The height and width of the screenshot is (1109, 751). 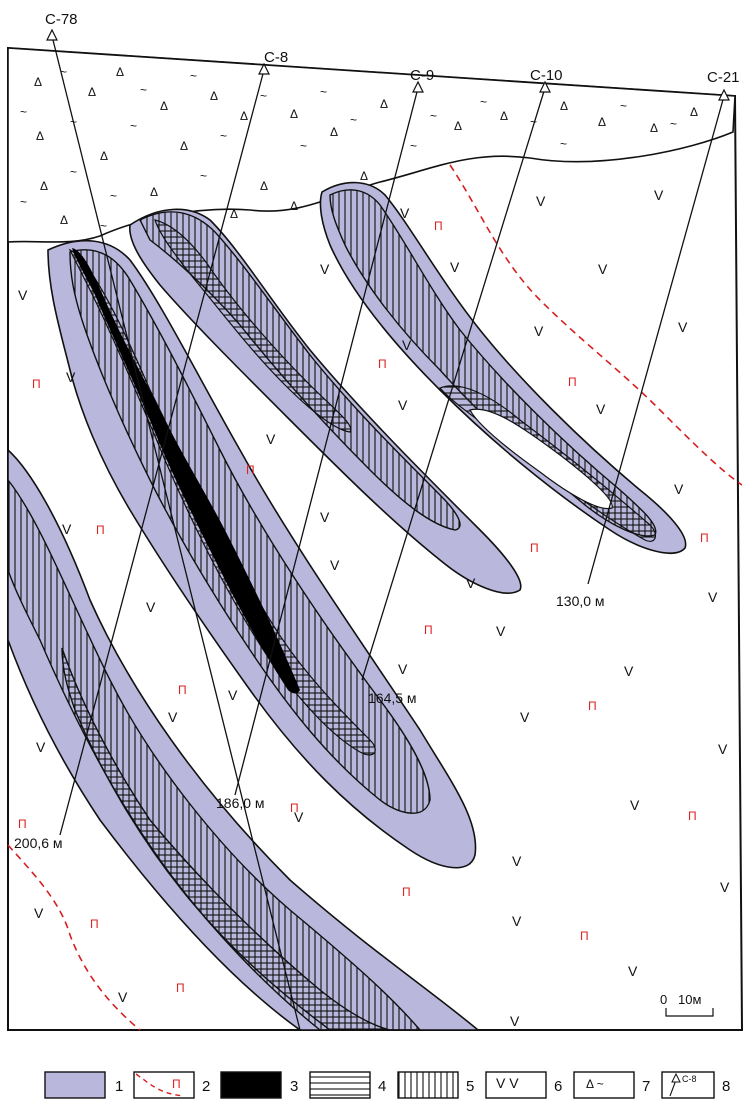 What do you see at coordinates (264, 68) in the screenshot?
I see `collar-icon-c8` at bounding box center [264, 68].